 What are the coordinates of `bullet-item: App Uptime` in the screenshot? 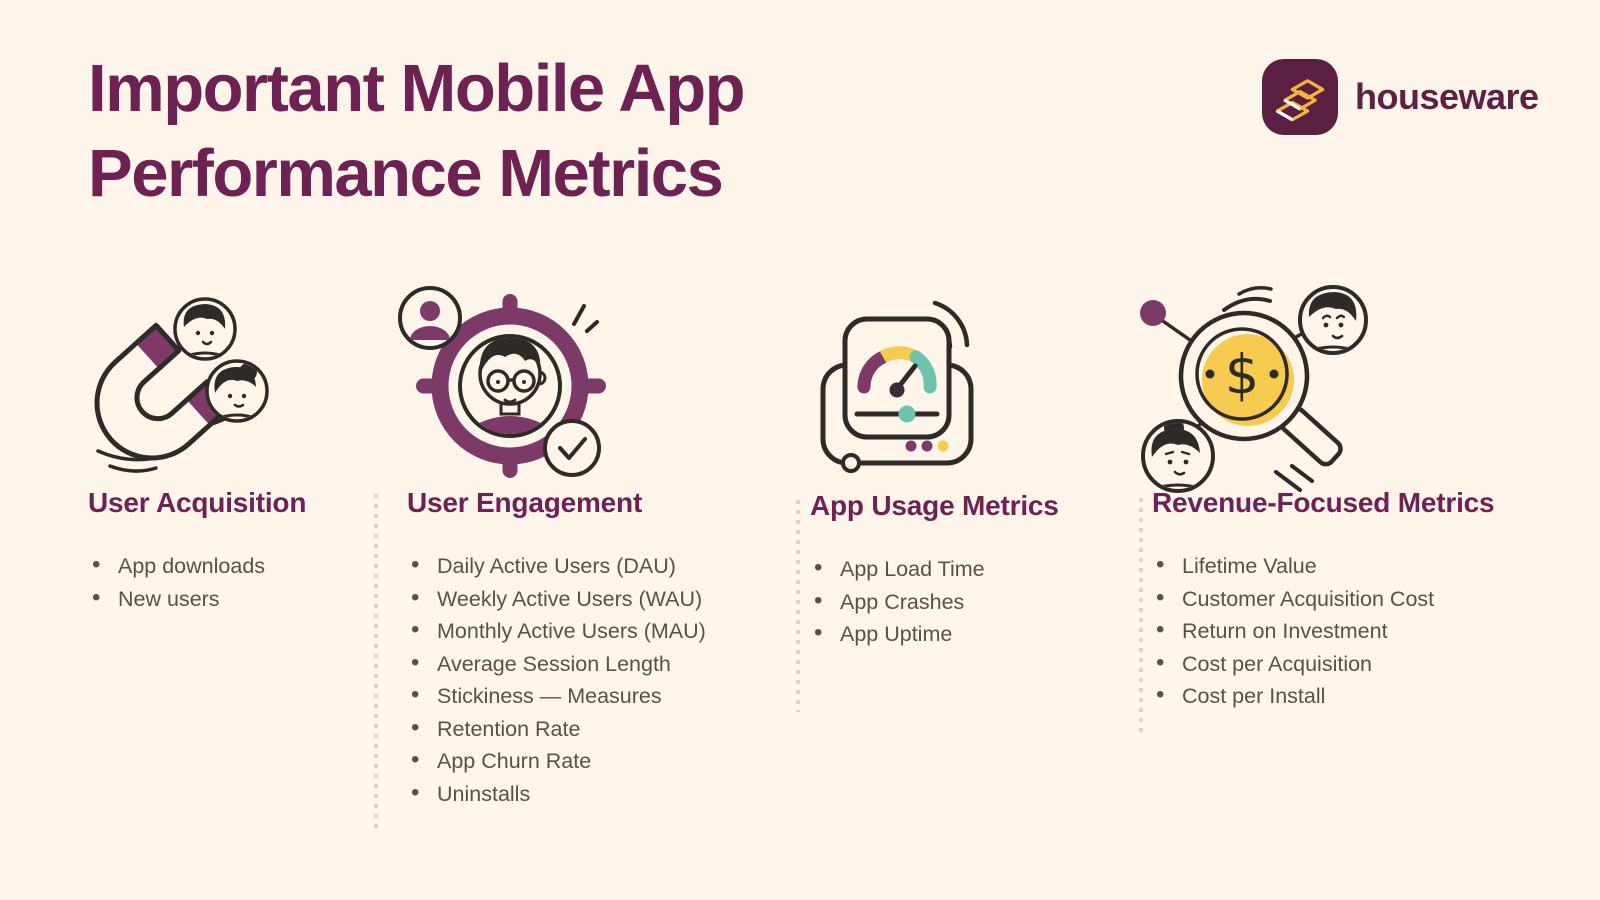 It's located at (972, 634).